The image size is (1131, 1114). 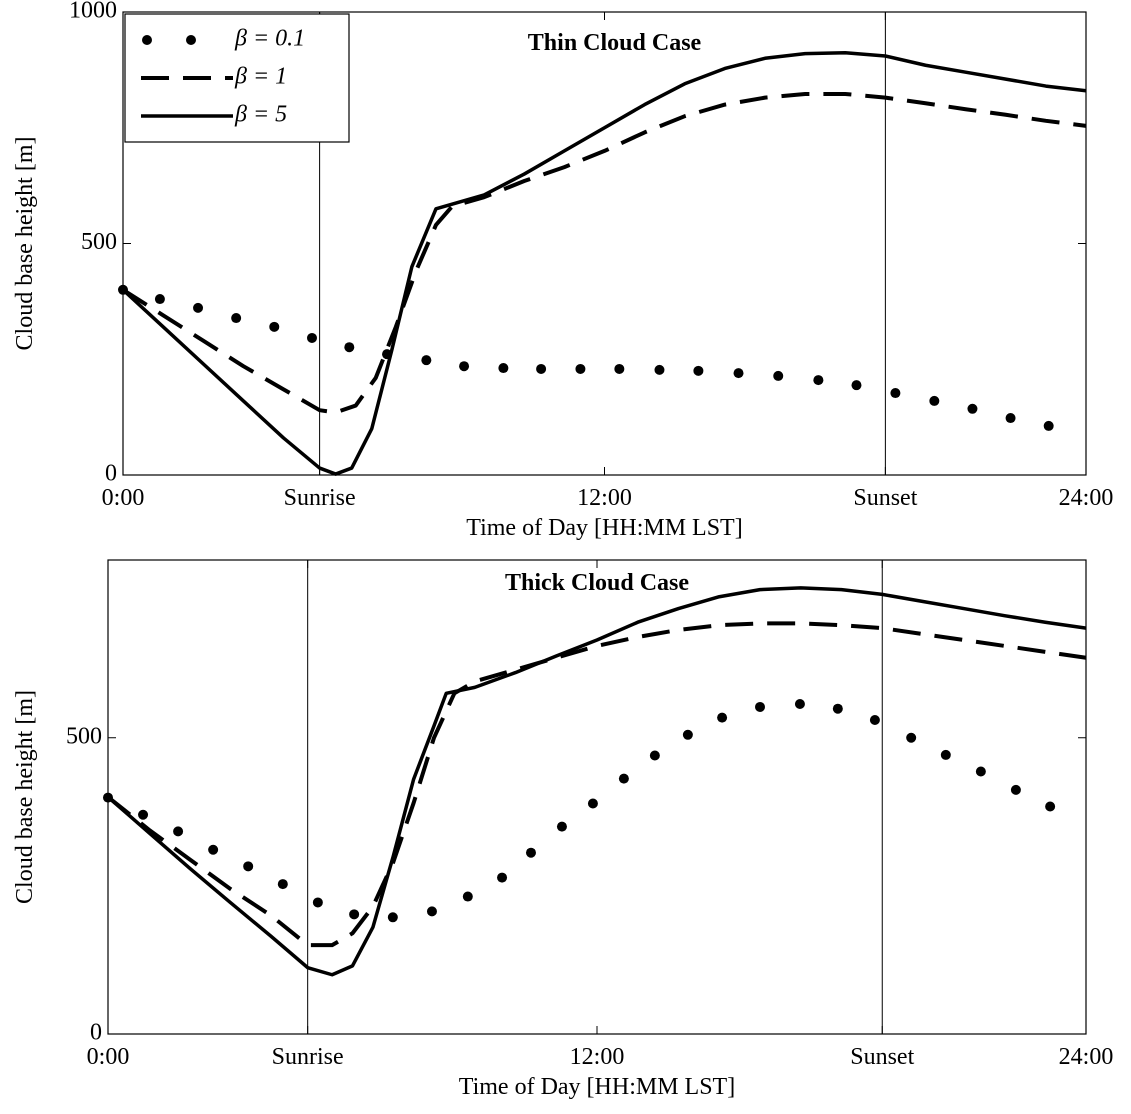 I want to click on legend: β = 0.1 β = 1 β = 5, so click(x=237, y=78).